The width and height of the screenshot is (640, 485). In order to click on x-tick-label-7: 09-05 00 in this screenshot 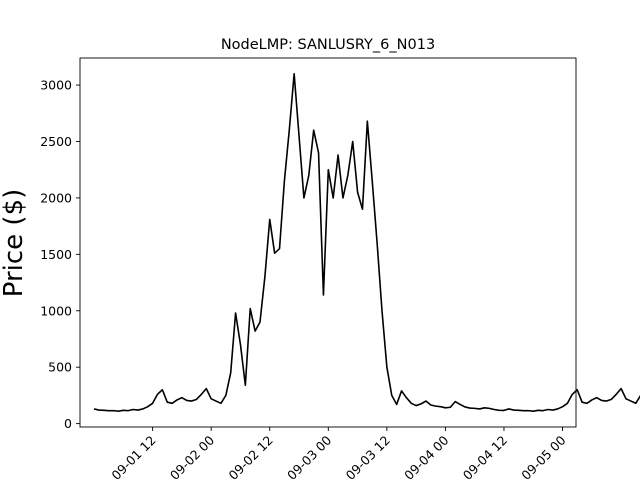, I will do `click(543, 456)`.